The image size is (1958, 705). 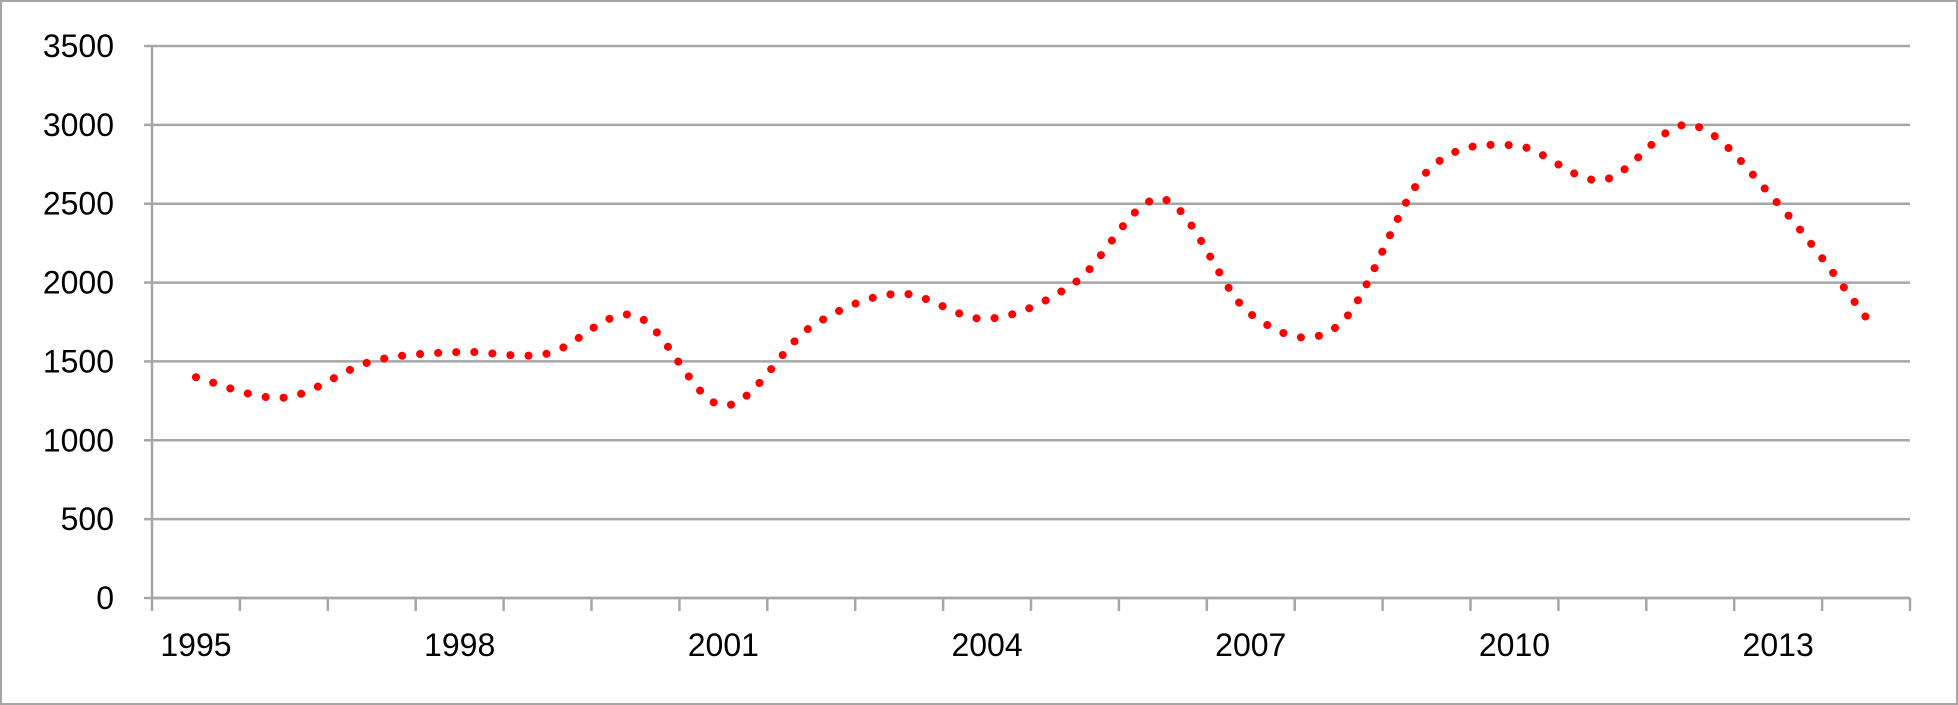 What do you see at coordinates (78, 440) in the screenshot?
I see `y-tick-label-1000: 1000` at bounding box center [78, 440].